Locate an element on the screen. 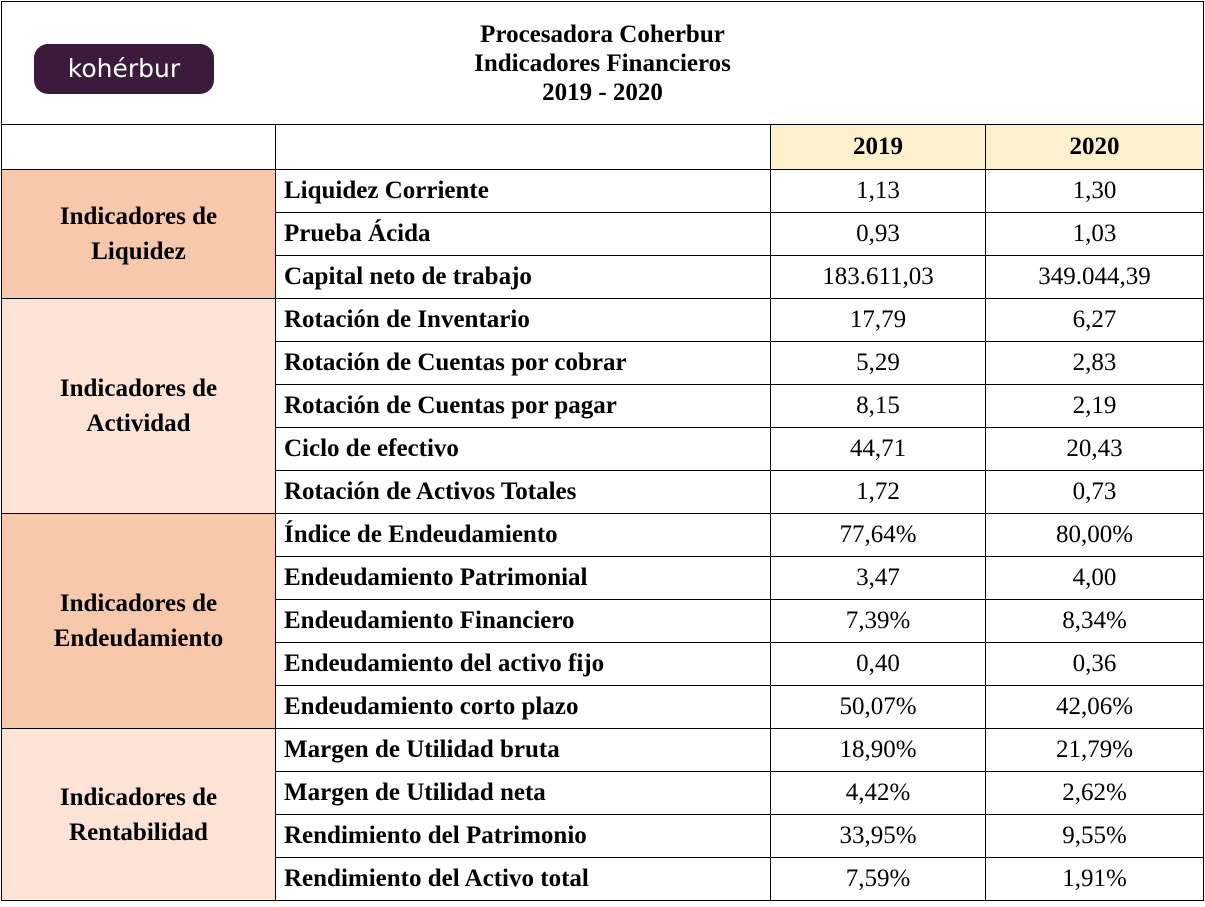 The image size is (1205, 907). column-header: 2019 is located at coordinates (878, 147).